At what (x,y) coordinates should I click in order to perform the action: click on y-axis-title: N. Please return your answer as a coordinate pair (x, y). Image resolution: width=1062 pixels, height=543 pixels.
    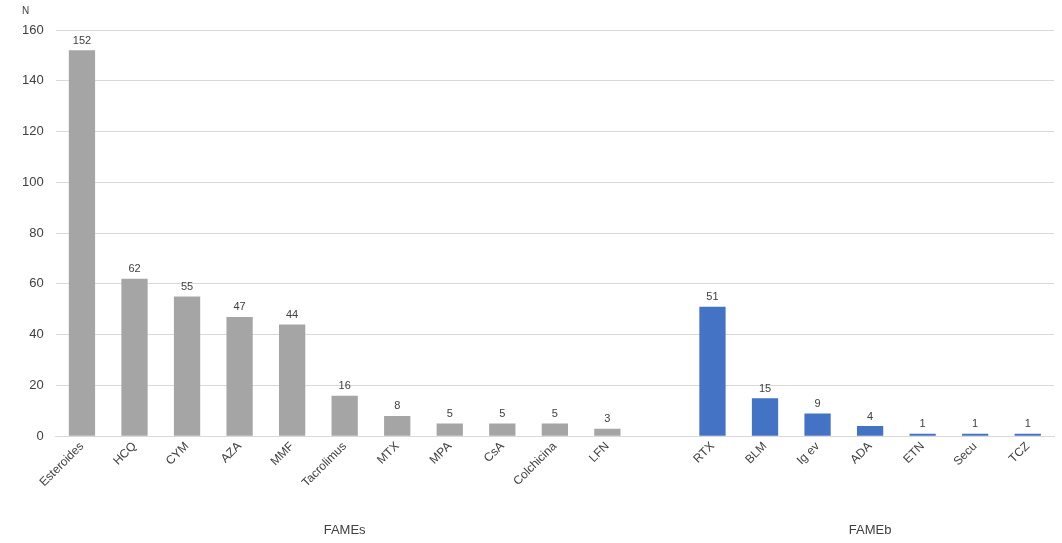
    Looking at the image, I should click on (26, 10).